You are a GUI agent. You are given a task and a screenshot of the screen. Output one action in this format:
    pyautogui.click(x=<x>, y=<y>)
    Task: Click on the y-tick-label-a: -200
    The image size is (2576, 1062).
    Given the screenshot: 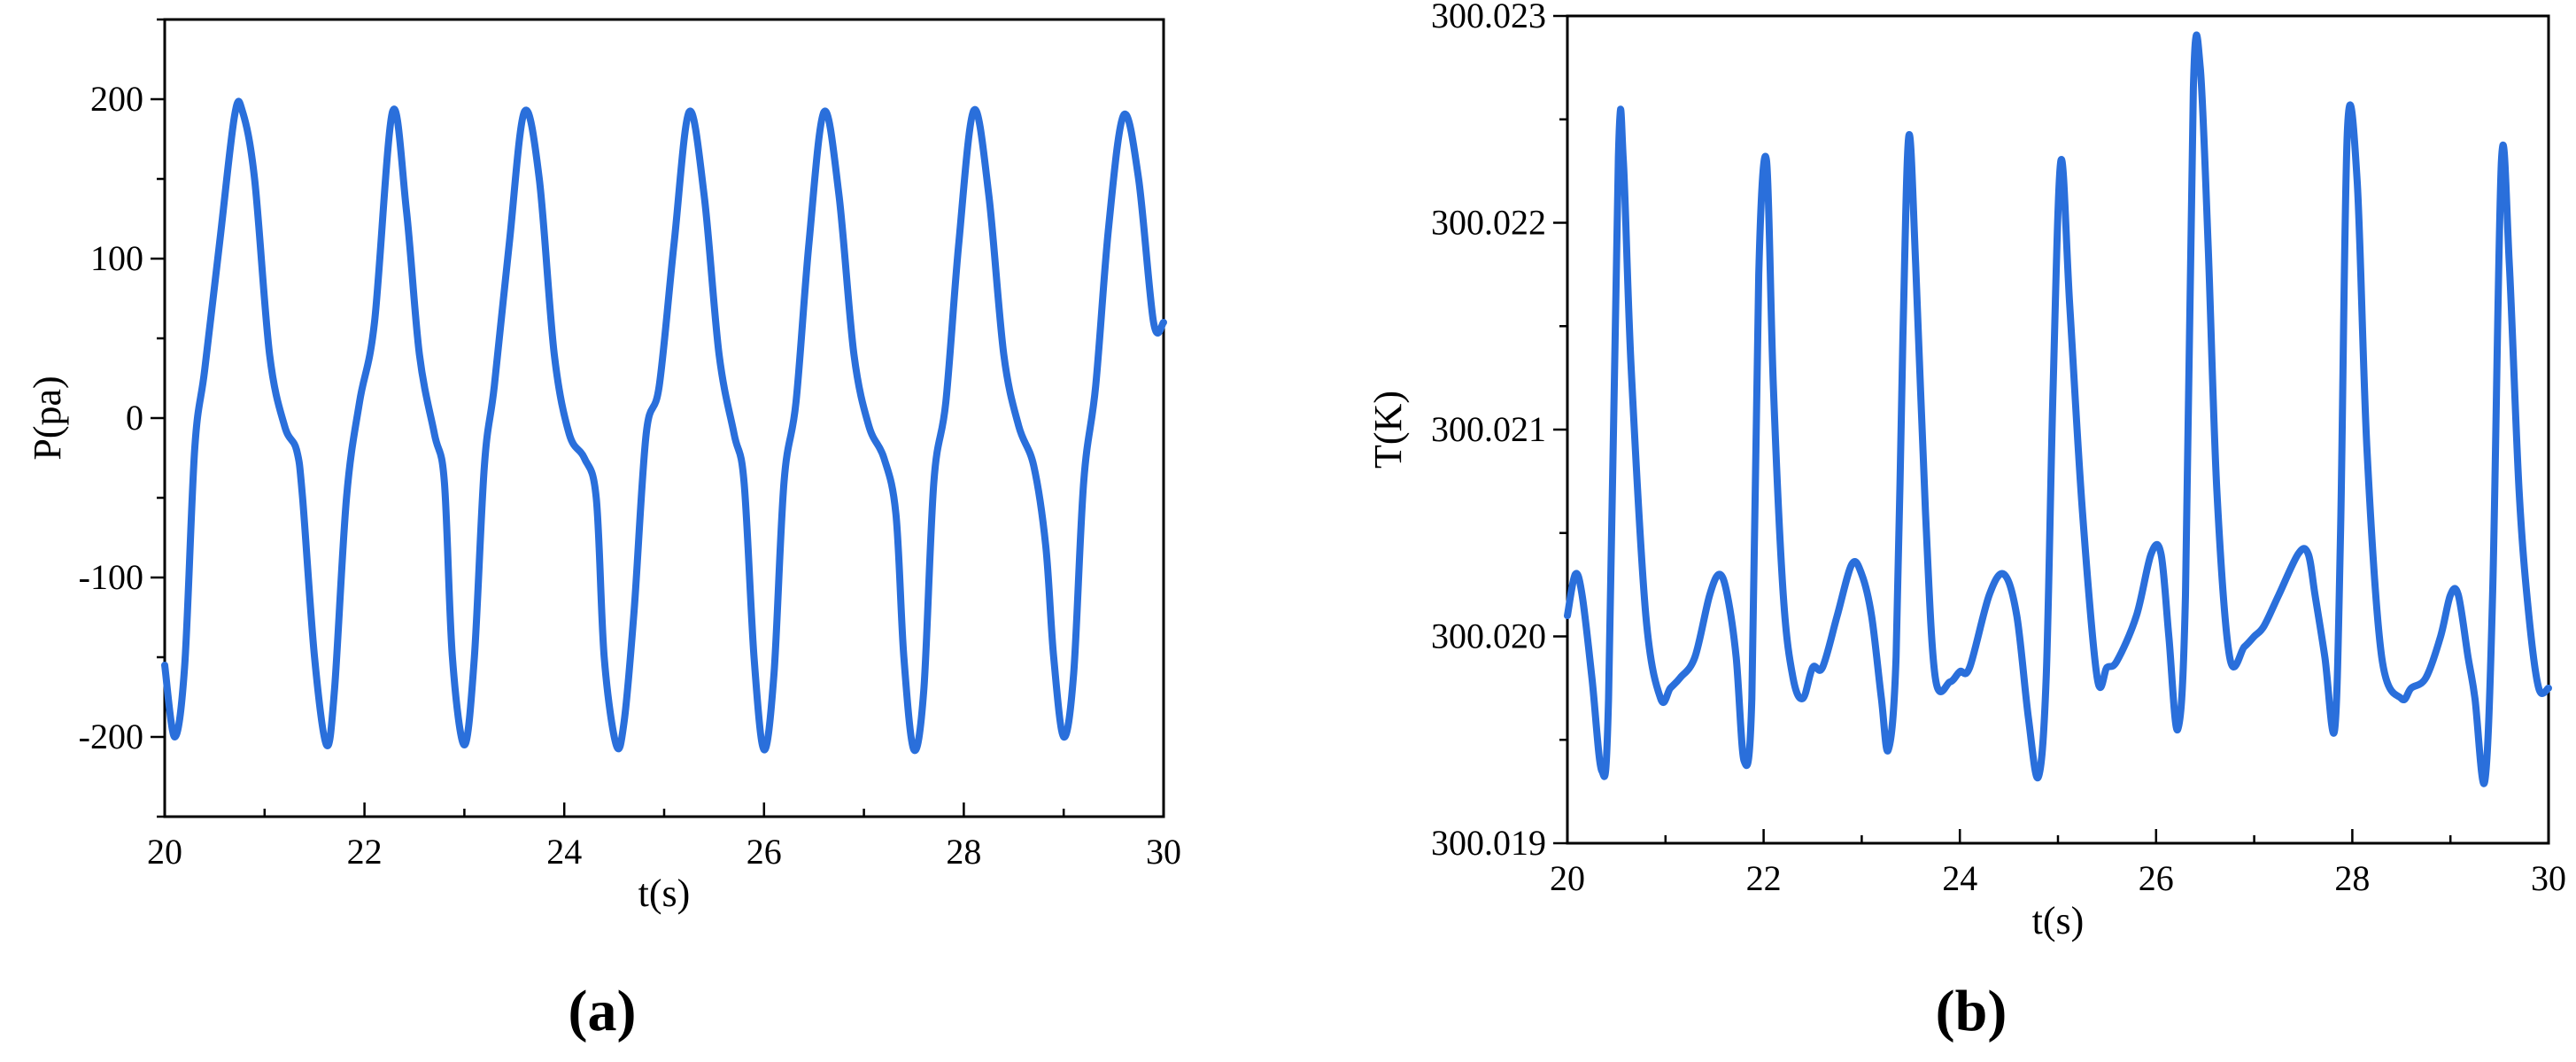 What is the action you would take?
    pyautogui.click(x=111, y=736)
    